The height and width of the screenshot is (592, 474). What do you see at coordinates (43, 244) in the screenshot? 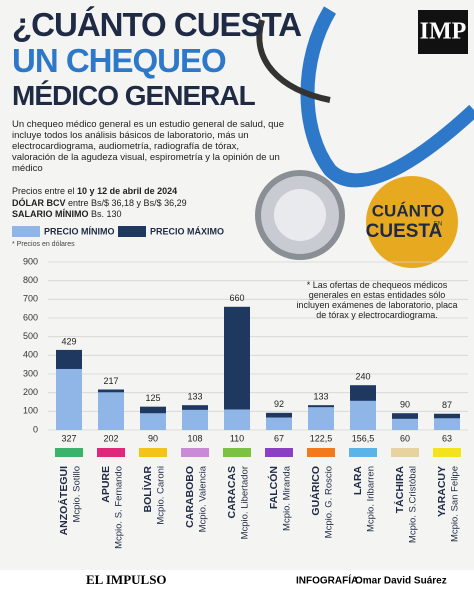
I see `units-note: * Precios en dólares` at bounding box center [43, 244].